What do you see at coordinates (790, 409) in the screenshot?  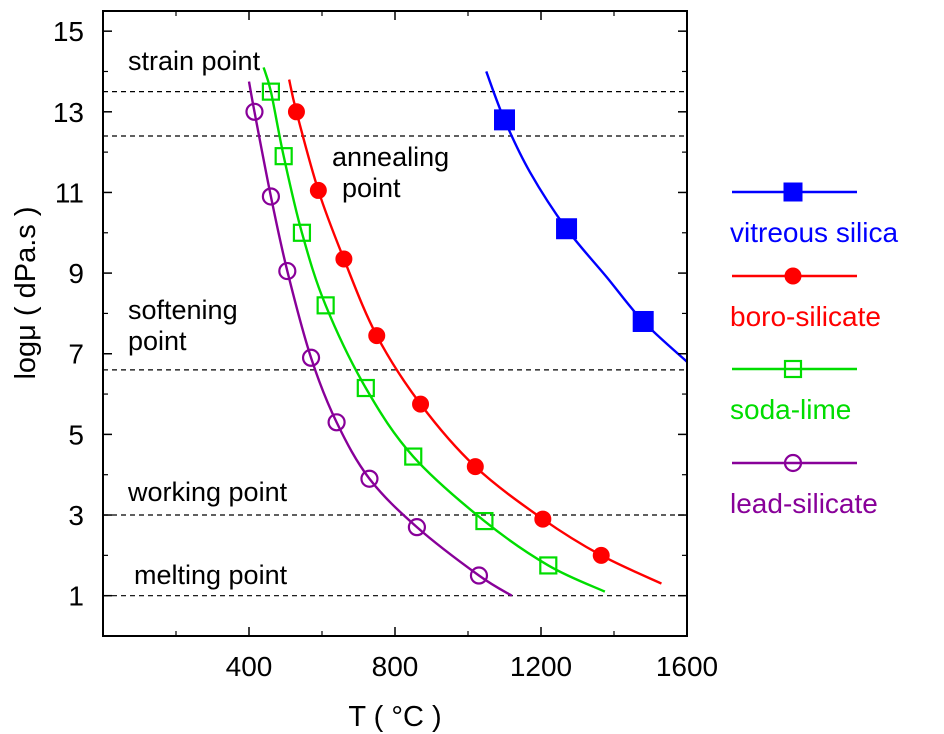 I see `legend-label-2: soda-lime` at bounding box center [790, 409].